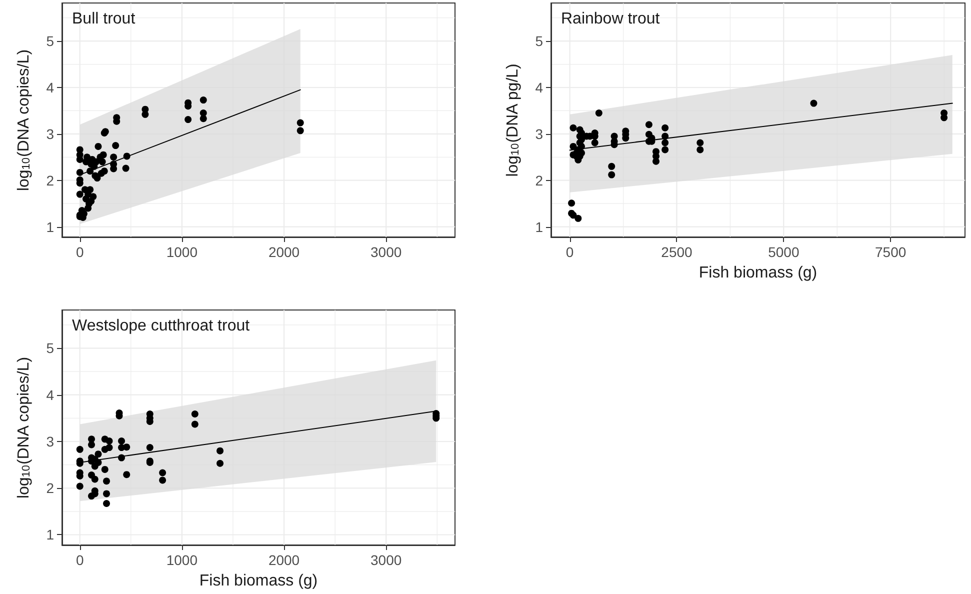 Image resolution: width=971 pixels, height=594 pixels. Describe the element at coordinates (104, 19) in the screenshot. I see `text: Bull trout` at that location.